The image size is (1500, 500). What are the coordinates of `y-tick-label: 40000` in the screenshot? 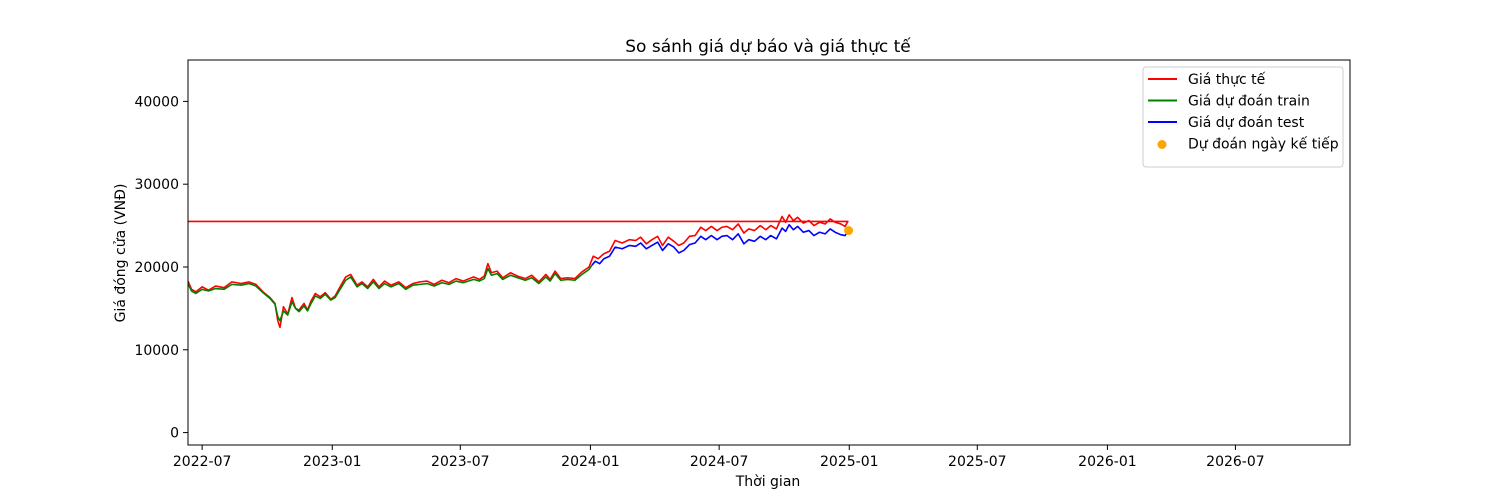 It's located at (156, 102).